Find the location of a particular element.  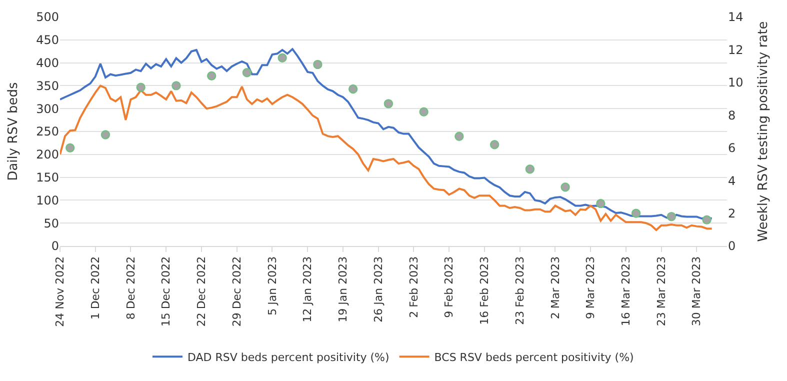

x-tick-label: 29 Dec 2022 is located at coordinates (237, 291).